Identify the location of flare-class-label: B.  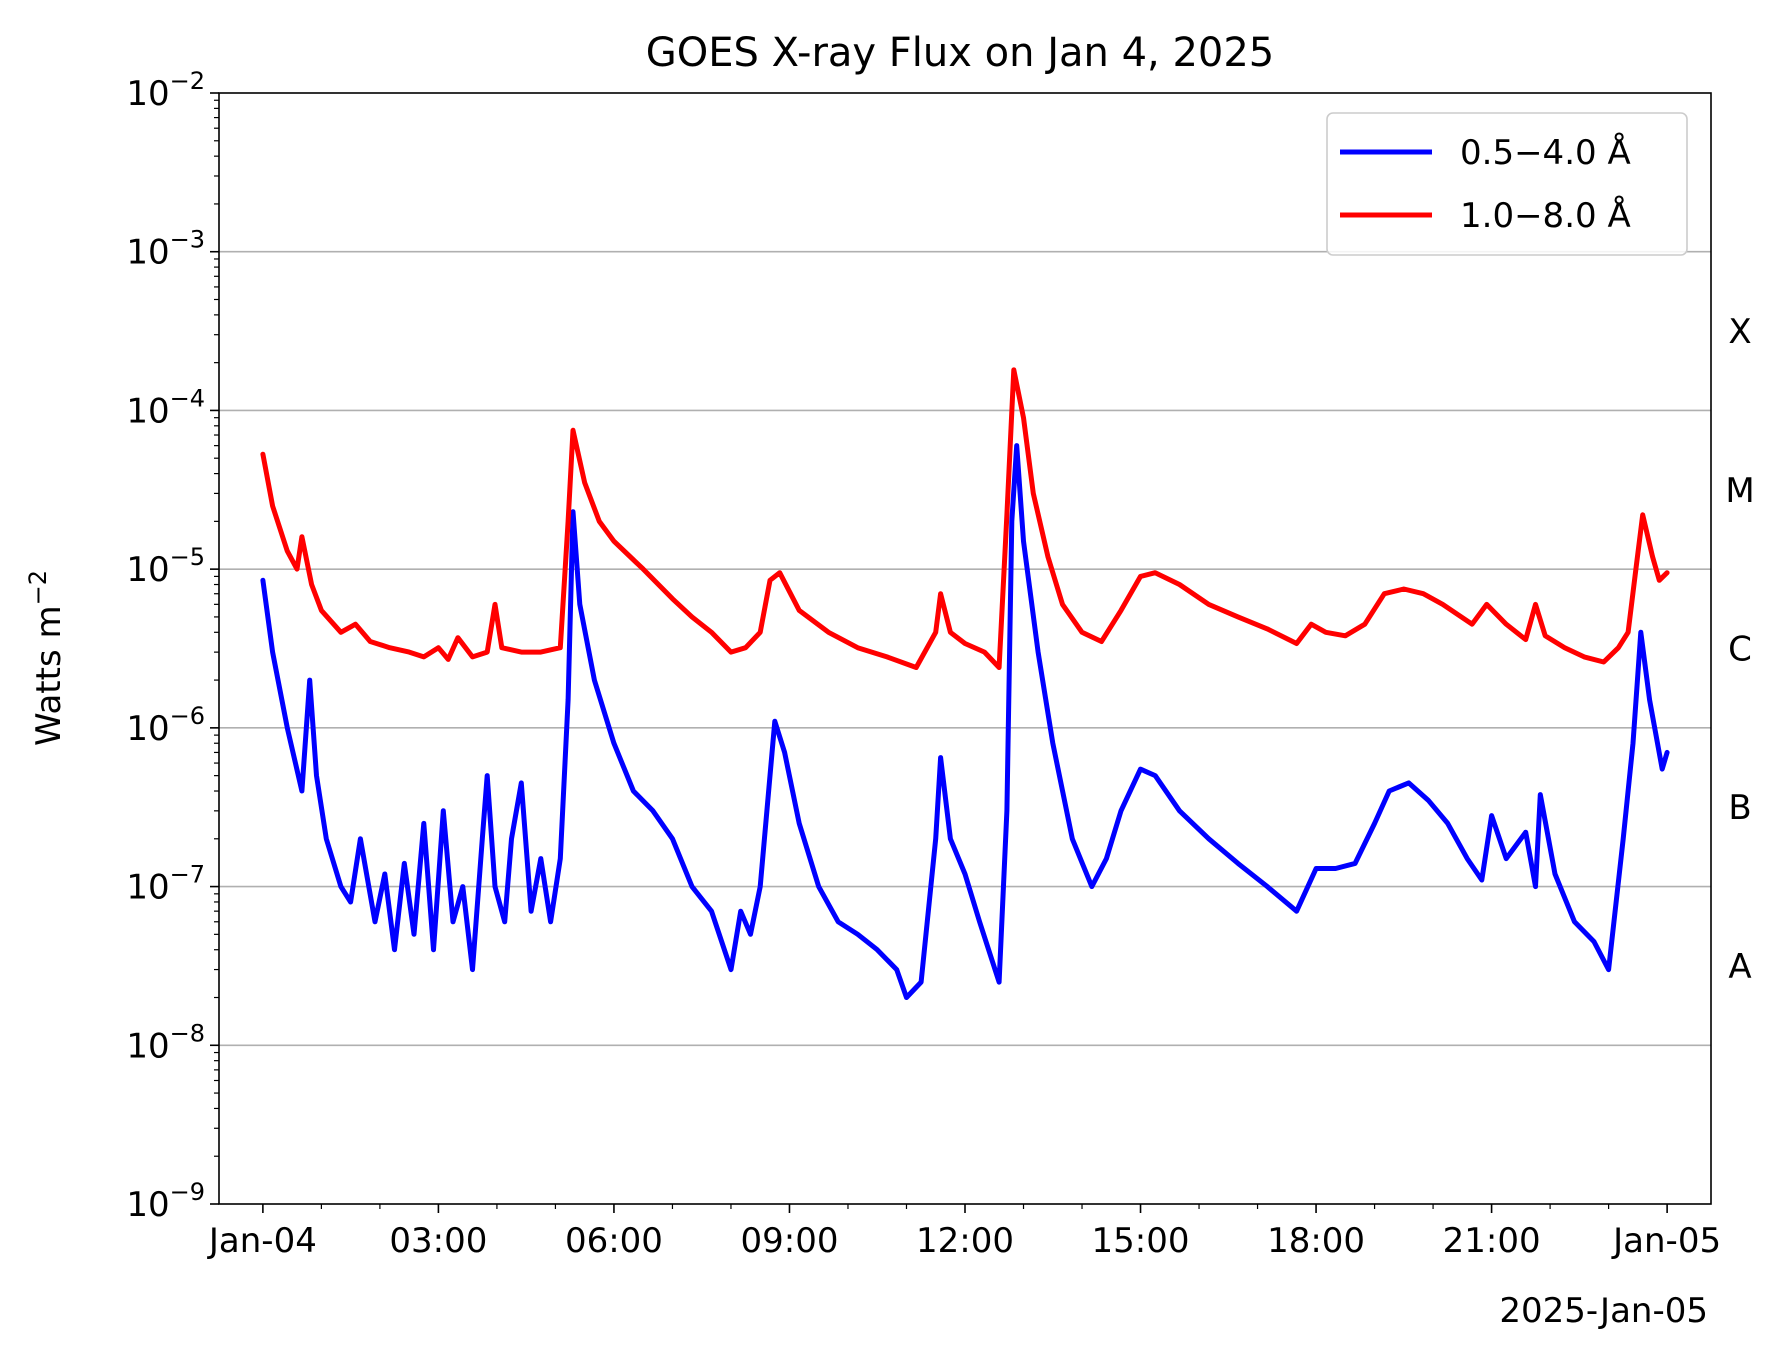
(1739, 808).